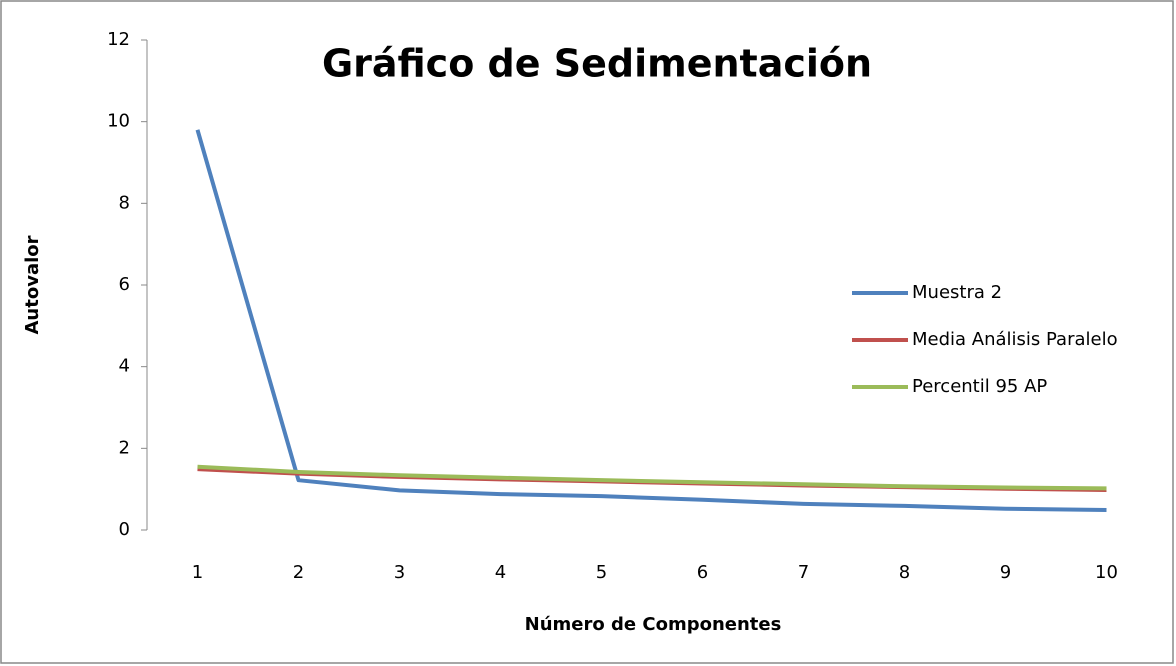 The height and width of the screenshot is (666, 1176). Describe the element at coordinates (653, 624) in the screenshot. I see `x-axis-label: Número de Componentes` at that location.